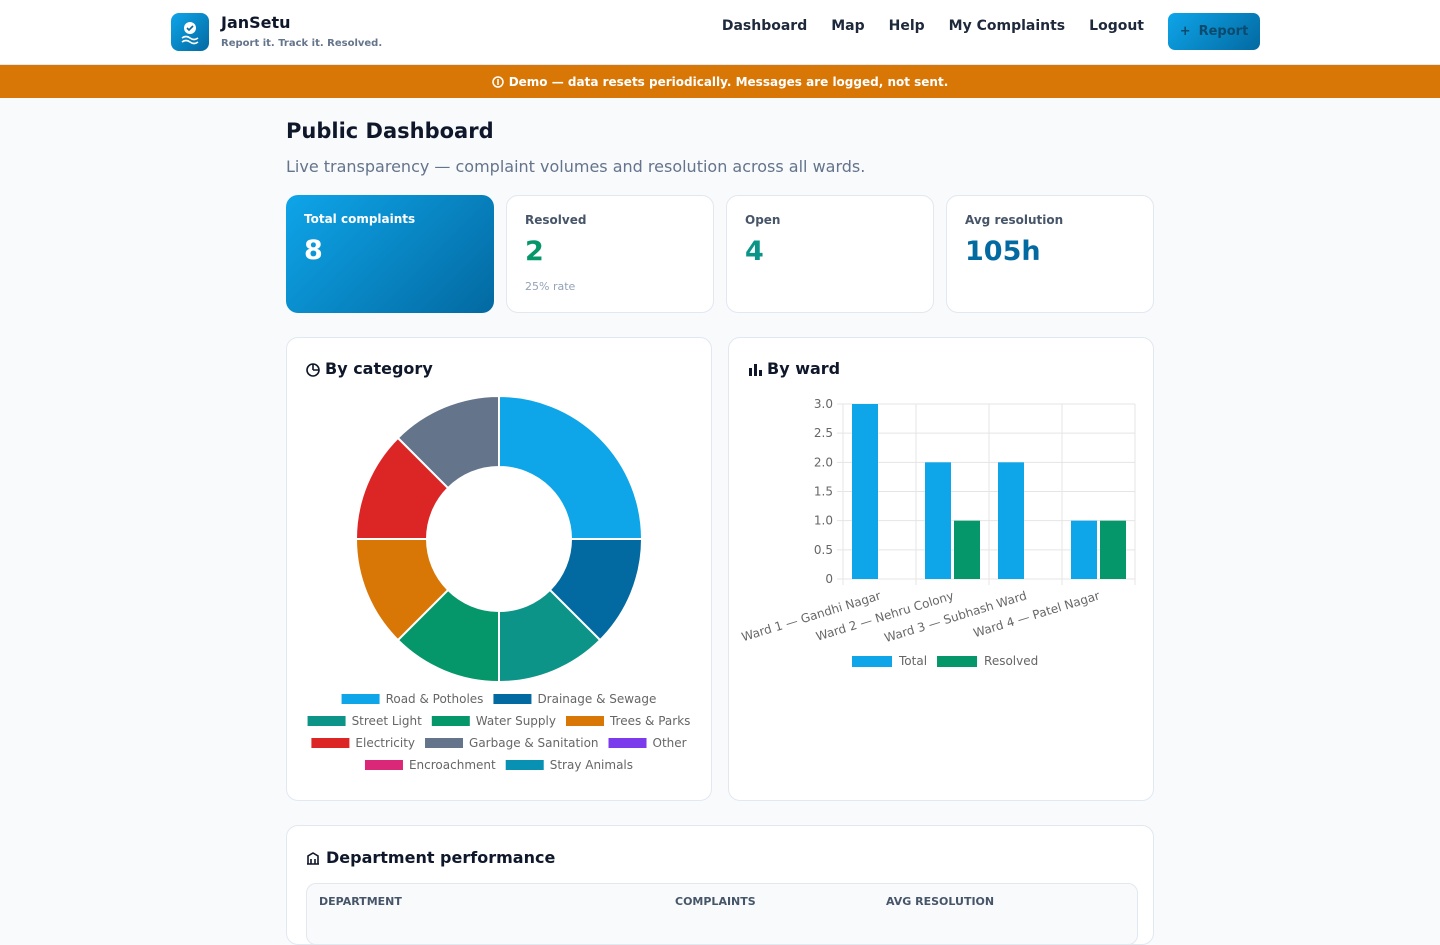 The height and width of the screenshot is (945, 1440). I want to click on title-text: Department performance, so click(441, 857).